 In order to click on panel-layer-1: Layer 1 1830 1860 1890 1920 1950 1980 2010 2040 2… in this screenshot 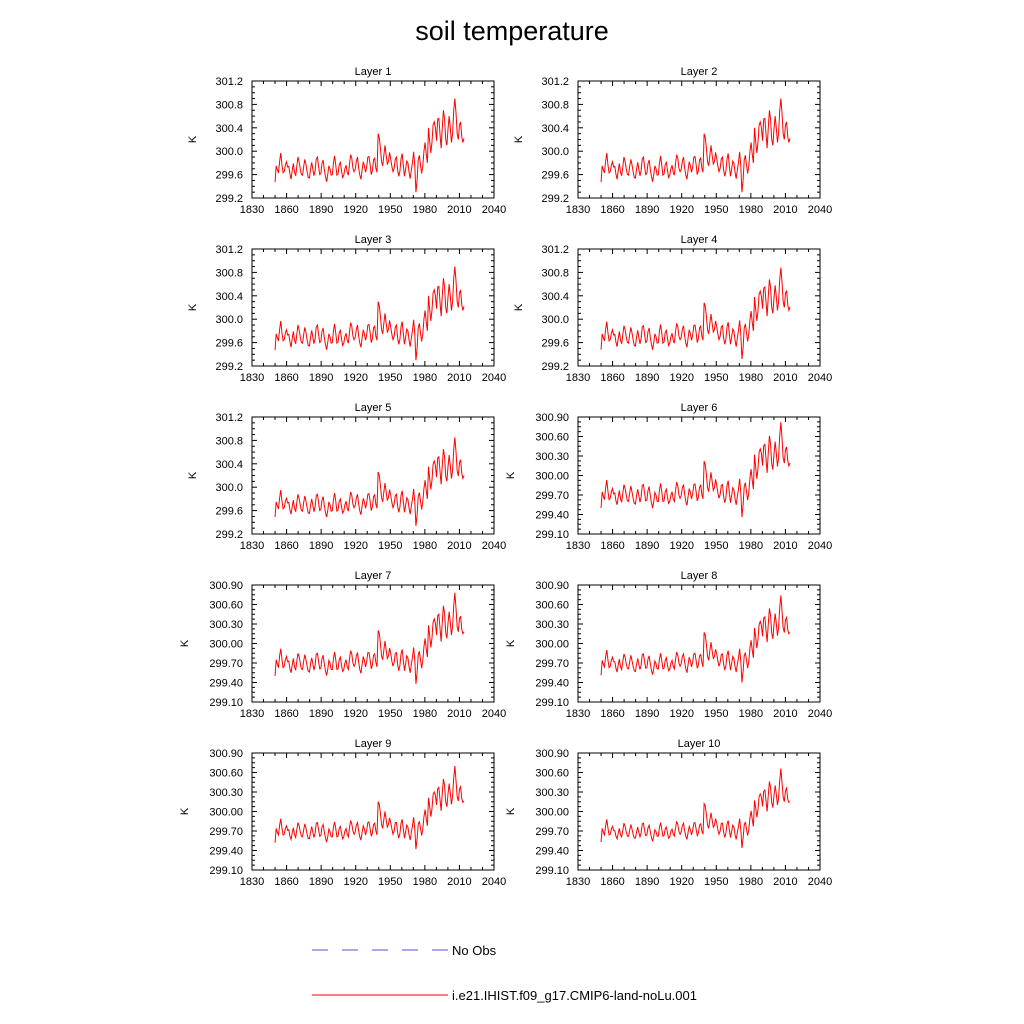, I will do `click(346, 141)`.